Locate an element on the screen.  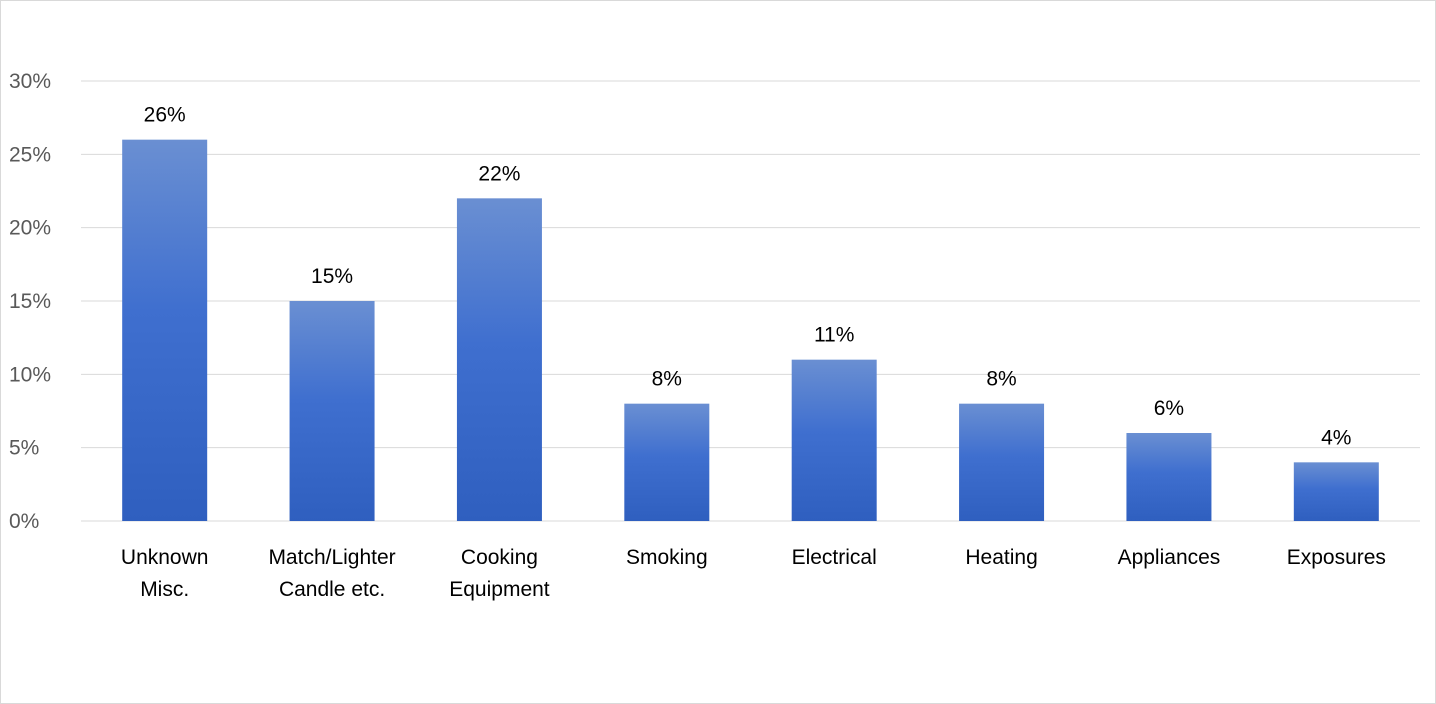
x-tick-label: Heating is located at coordinates (1001, 557).